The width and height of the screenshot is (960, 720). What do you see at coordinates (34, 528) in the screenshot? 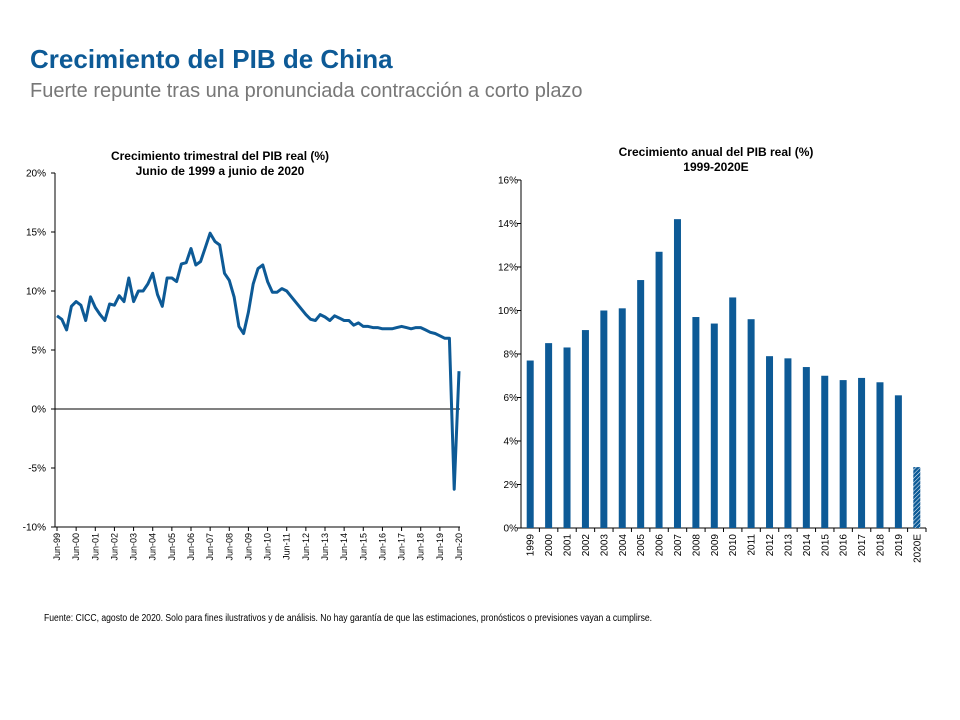
I see `line-y-tick-label: -10%` at bounding box center [34, 528].